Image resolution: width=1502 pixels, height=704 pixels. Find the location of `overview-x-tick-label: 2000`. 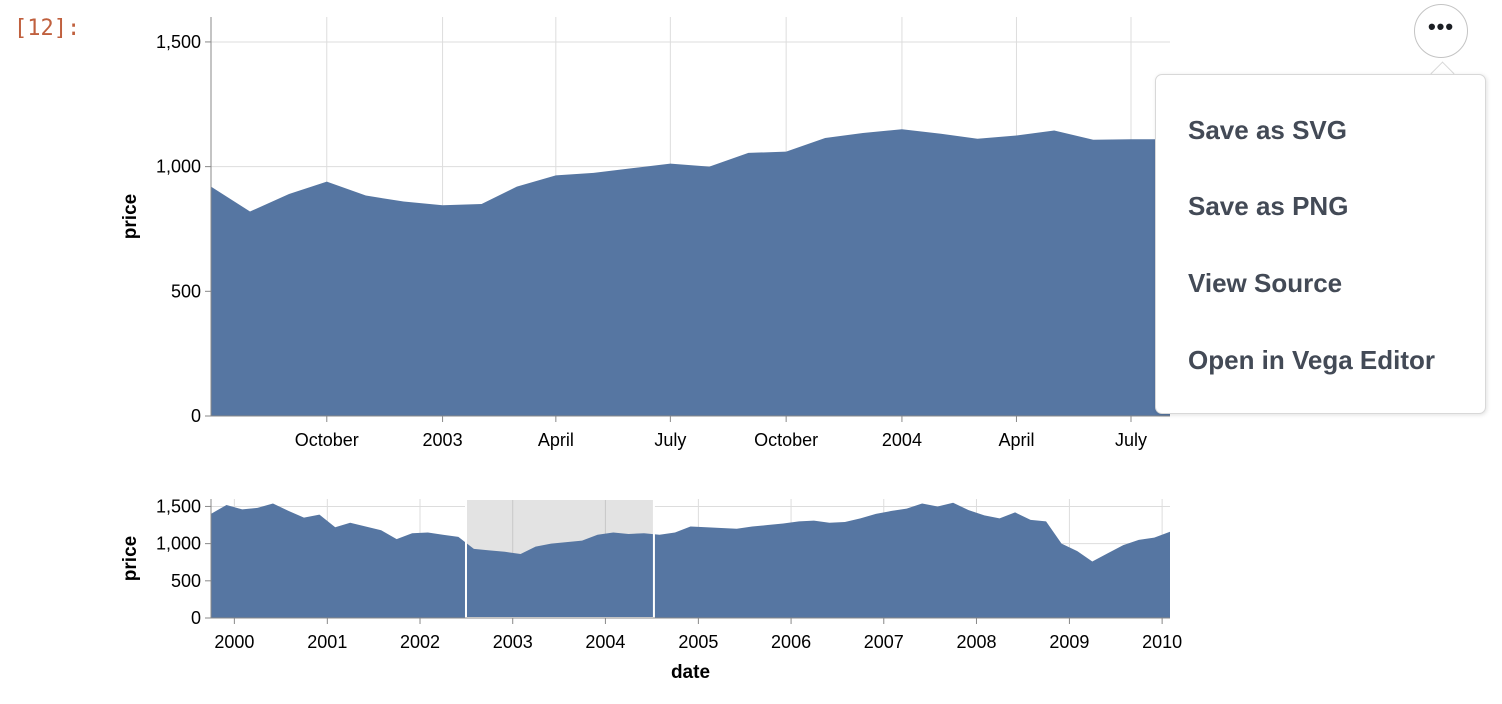

overview-x-tick-label: 2000 is located at coordinates (234, 642).